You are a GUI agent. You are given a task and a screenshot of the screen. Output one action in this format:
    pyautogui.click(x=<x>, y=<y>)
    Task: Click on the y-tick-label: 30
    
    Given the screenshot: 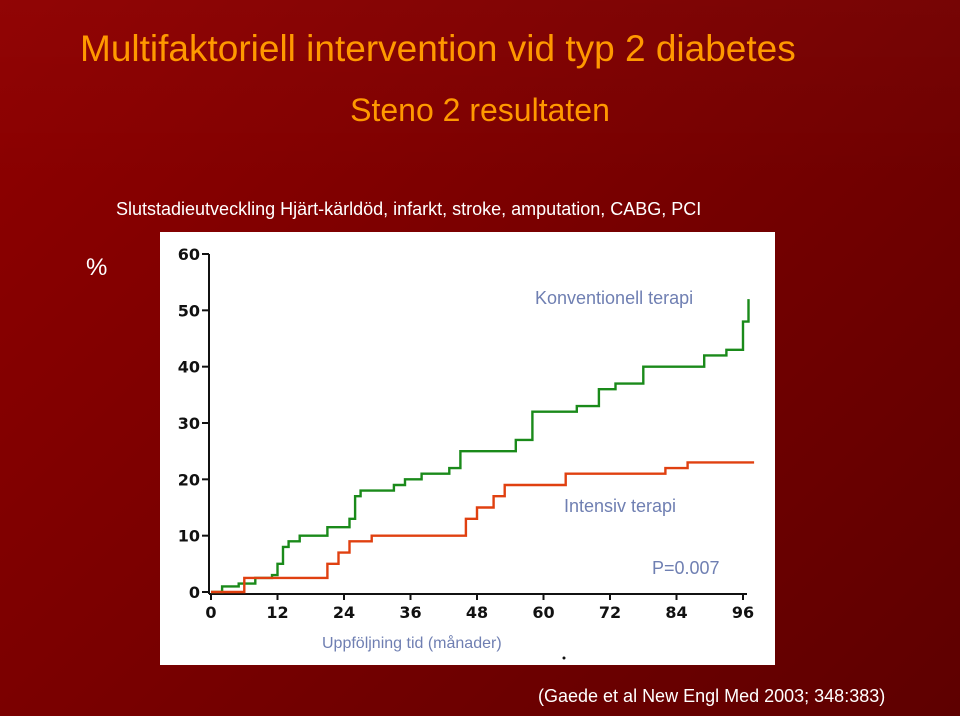 What is the action you would take?
    pyautogui.click(x=189, y=423)
    